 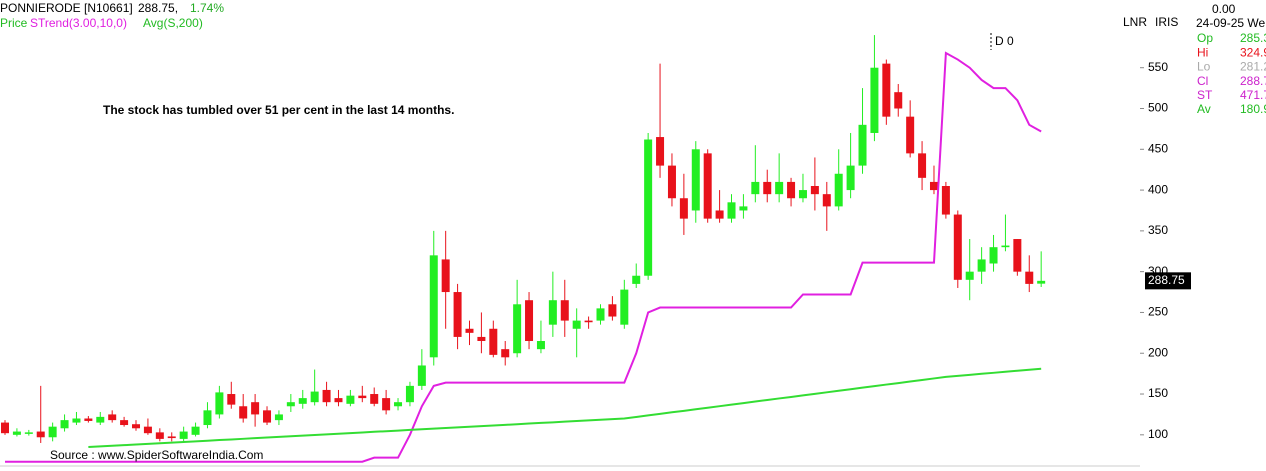 I want to click on legend-prefix: Price, so click(x=14, y=23).